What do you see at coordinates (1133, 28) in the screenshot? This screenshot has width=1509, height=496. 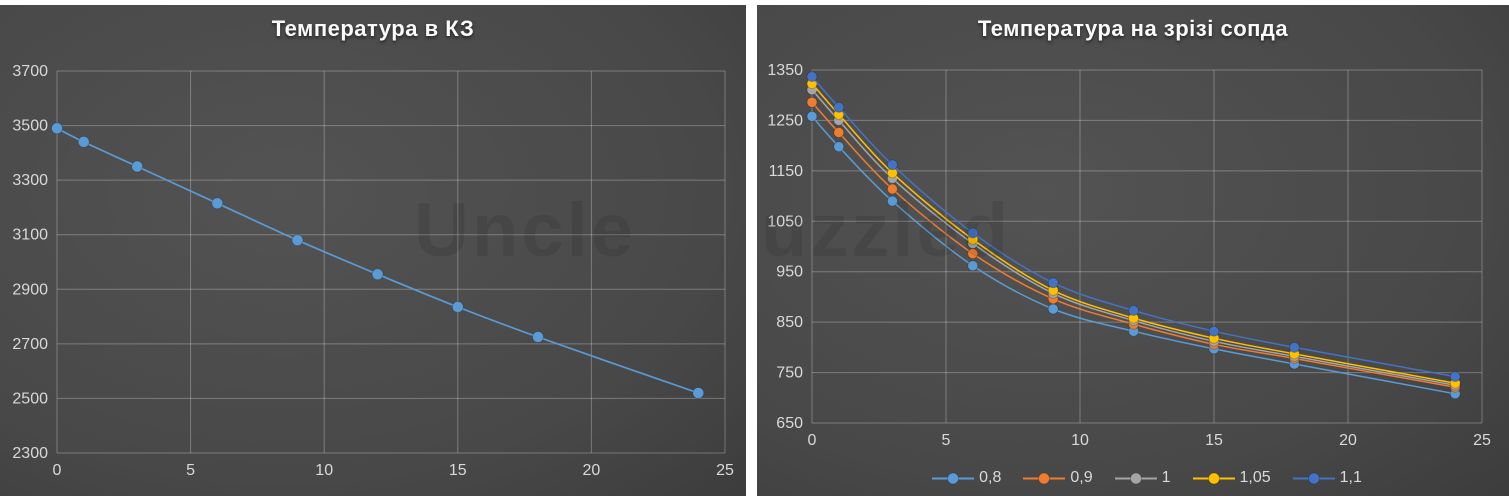 I see `nozzle-chart-title: Температура на зрізі сопда` at bounding box center [1133, 28].